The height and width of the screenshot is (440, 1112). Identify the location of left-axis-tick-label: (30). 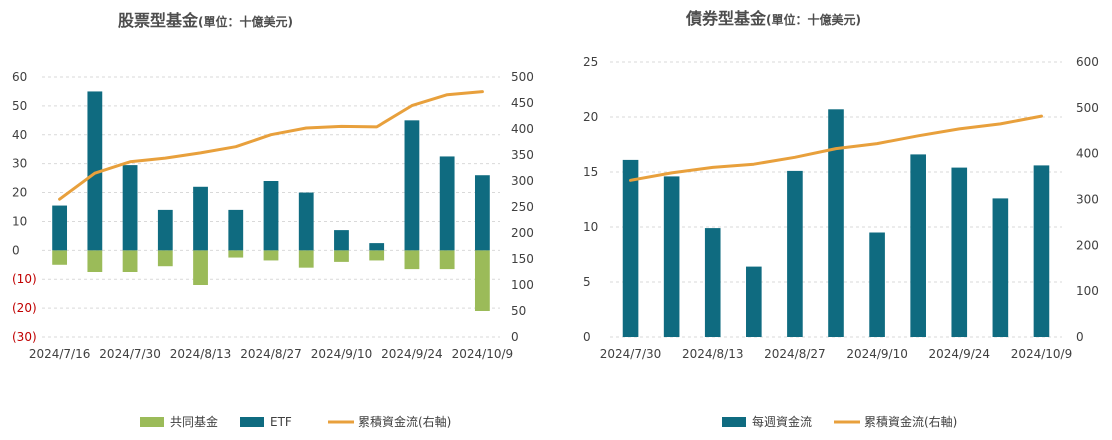
(24, 337).